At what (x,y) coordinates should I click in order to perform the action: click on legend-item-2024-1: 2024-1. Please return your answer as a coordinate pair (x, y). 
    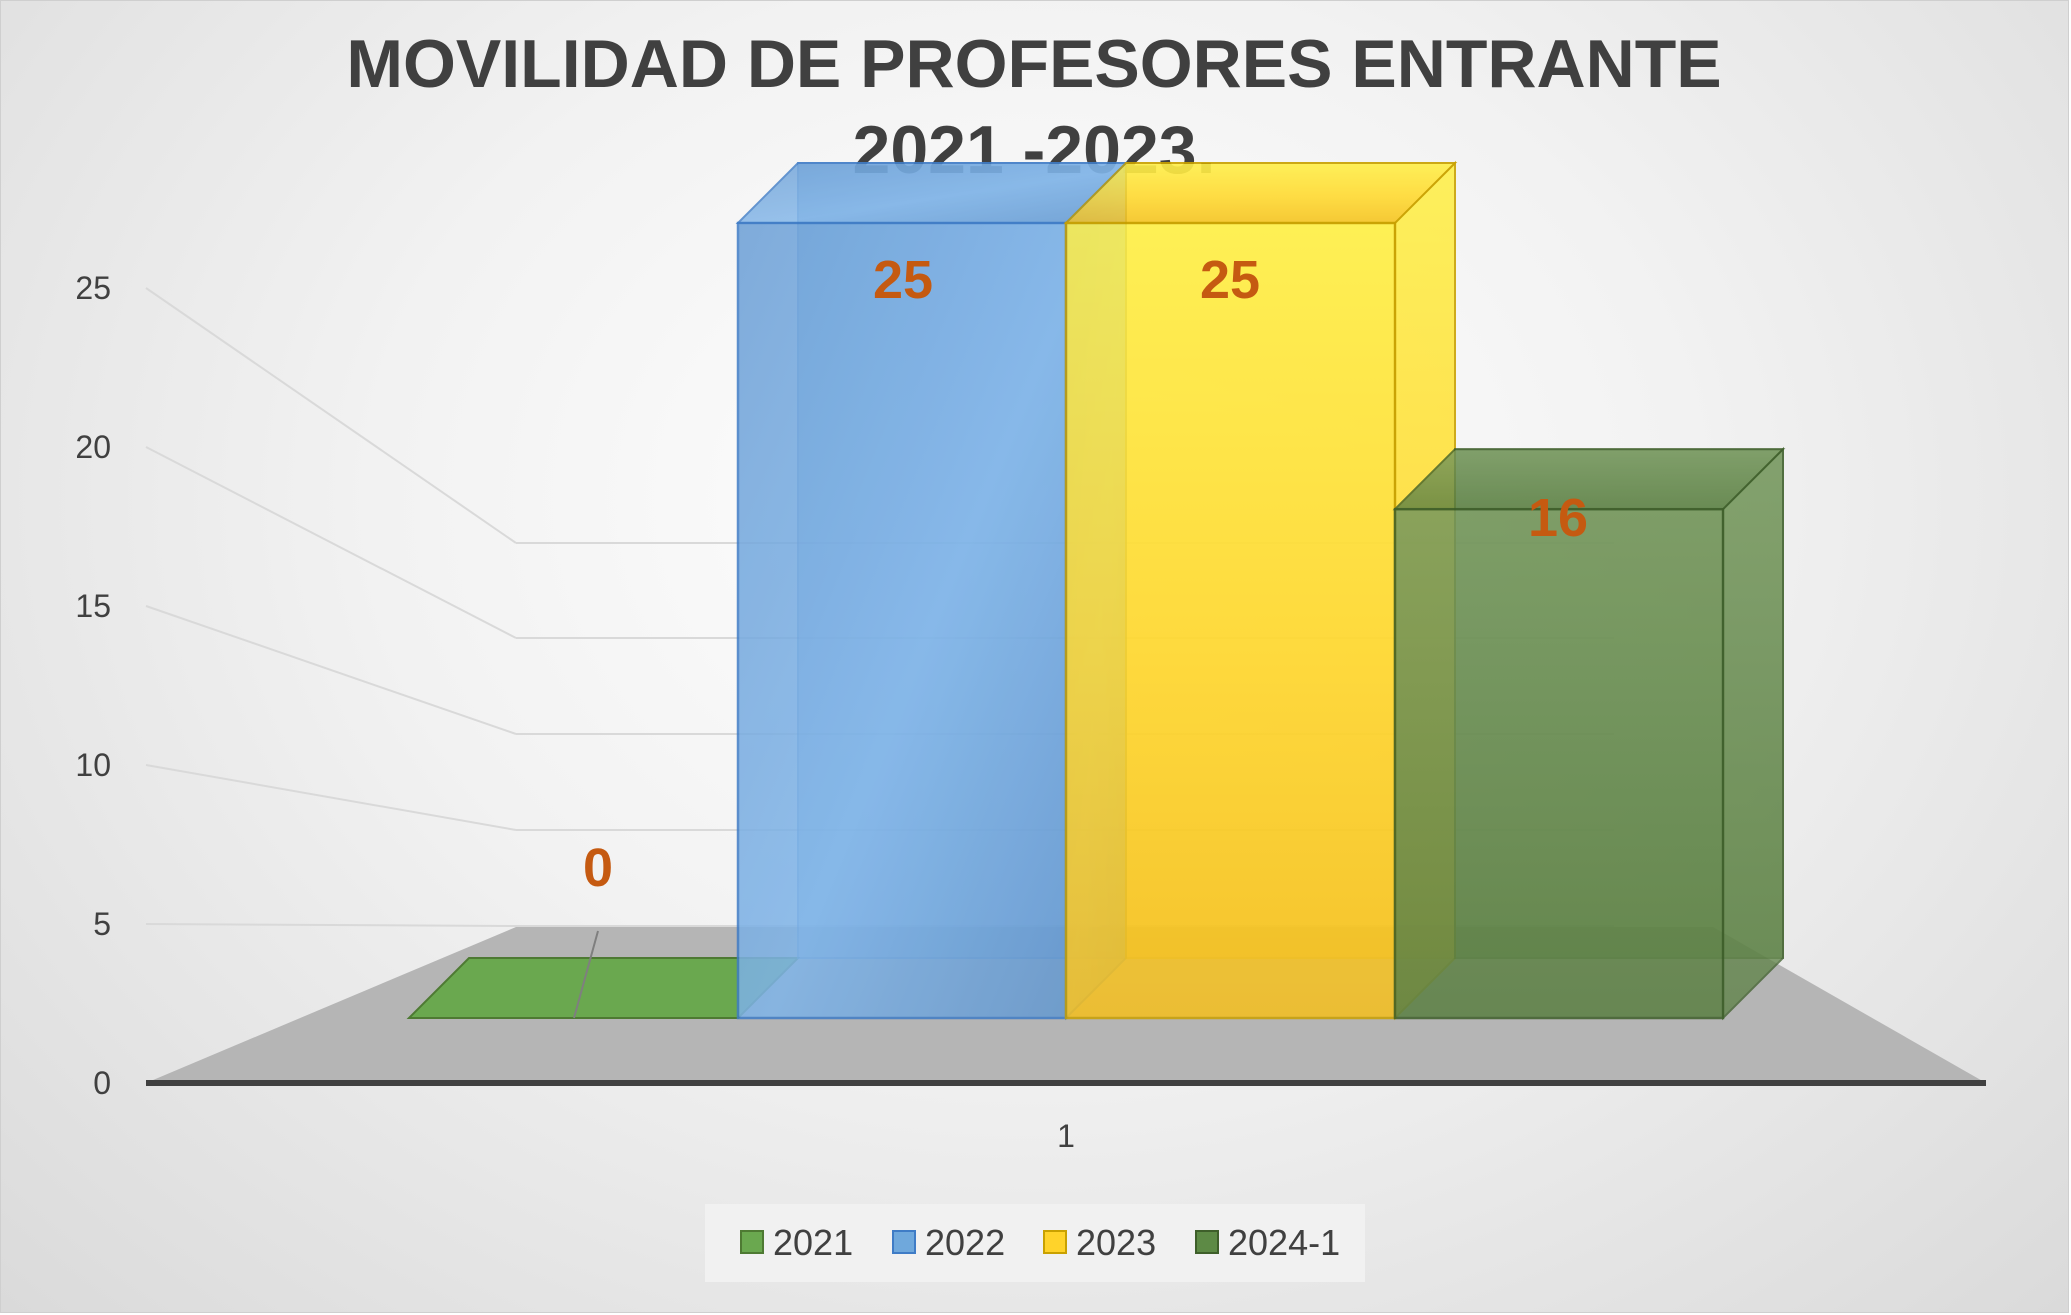
    Looking at the image, I should click on (1267, 1242).